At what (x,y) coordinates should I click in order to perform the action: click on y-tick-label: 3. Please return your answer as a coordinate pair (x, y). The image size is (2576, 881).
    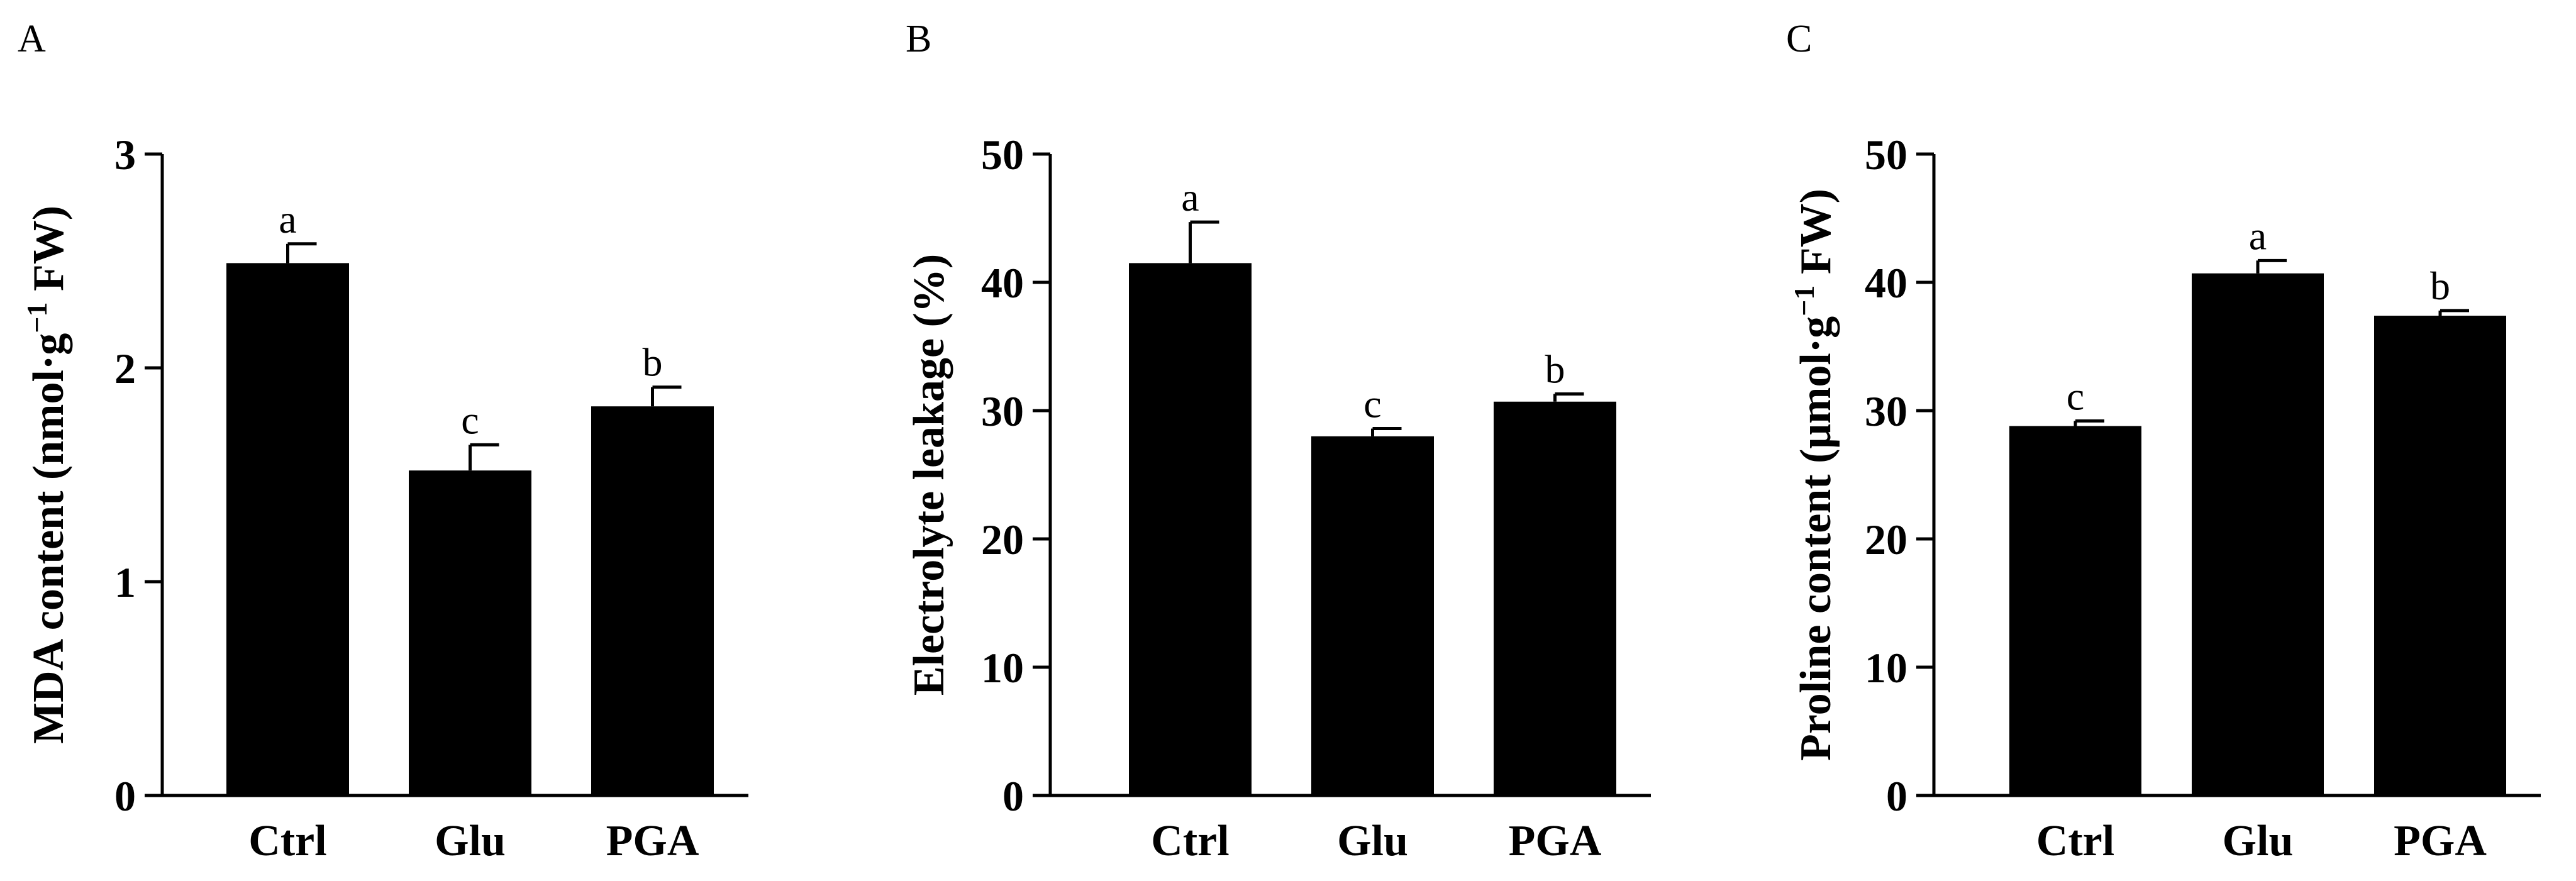
    Looking at the image, I should click on (125, 155).